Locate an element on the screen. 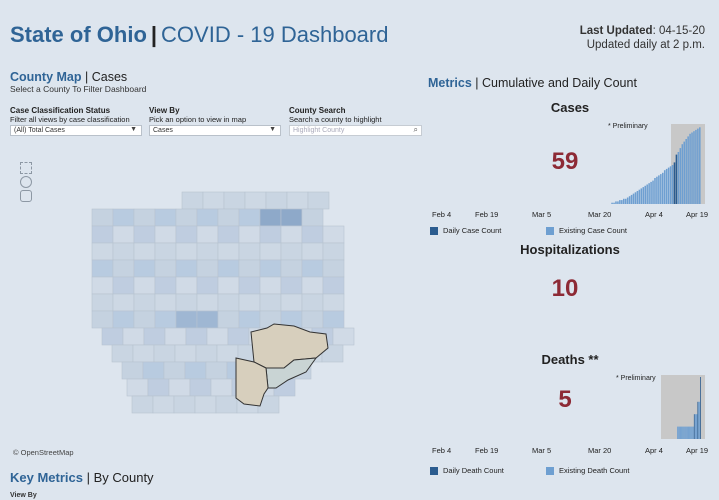 The image size is (719, 500). bar-deaths--66 is located at coordinates (688, 432).